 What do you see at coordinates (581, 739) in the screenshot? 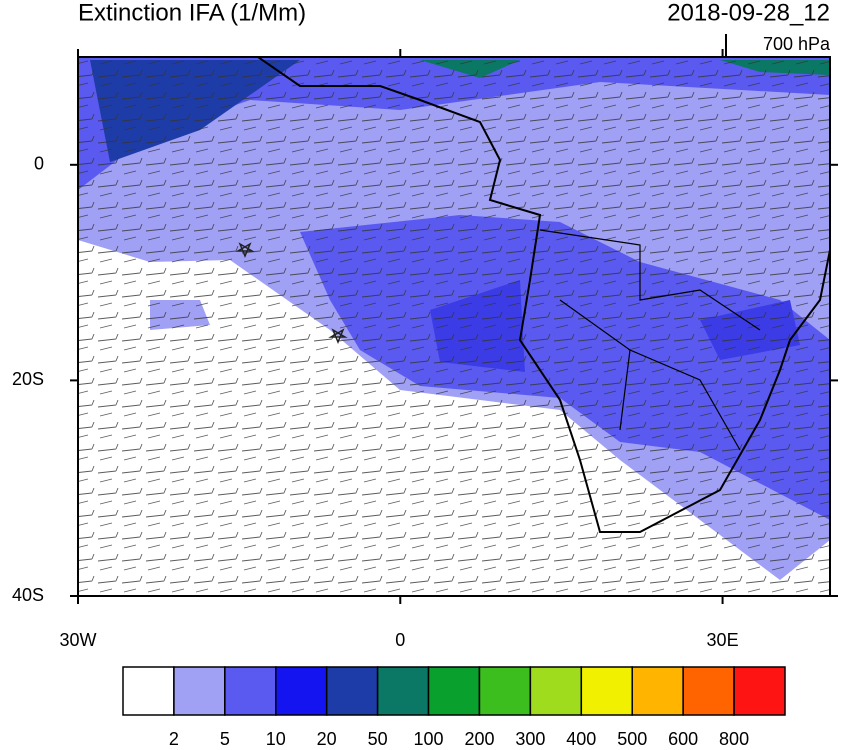
I see `colorbar-label: 400` at bounding box center [581, 739].